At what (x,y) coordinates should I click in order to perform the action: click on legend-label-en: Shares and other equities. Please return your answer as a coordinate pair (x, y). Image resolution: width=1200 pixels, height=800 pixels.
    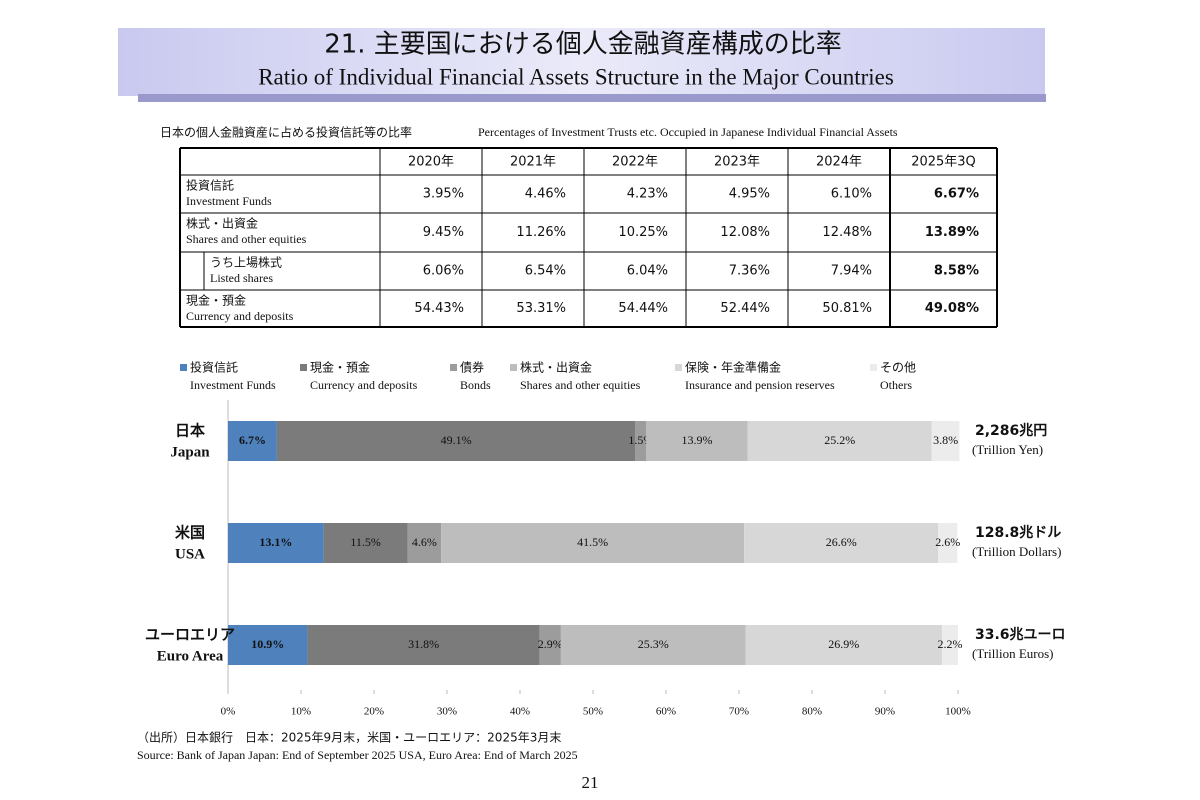
    Looking at the image, I should click on (580, 385).